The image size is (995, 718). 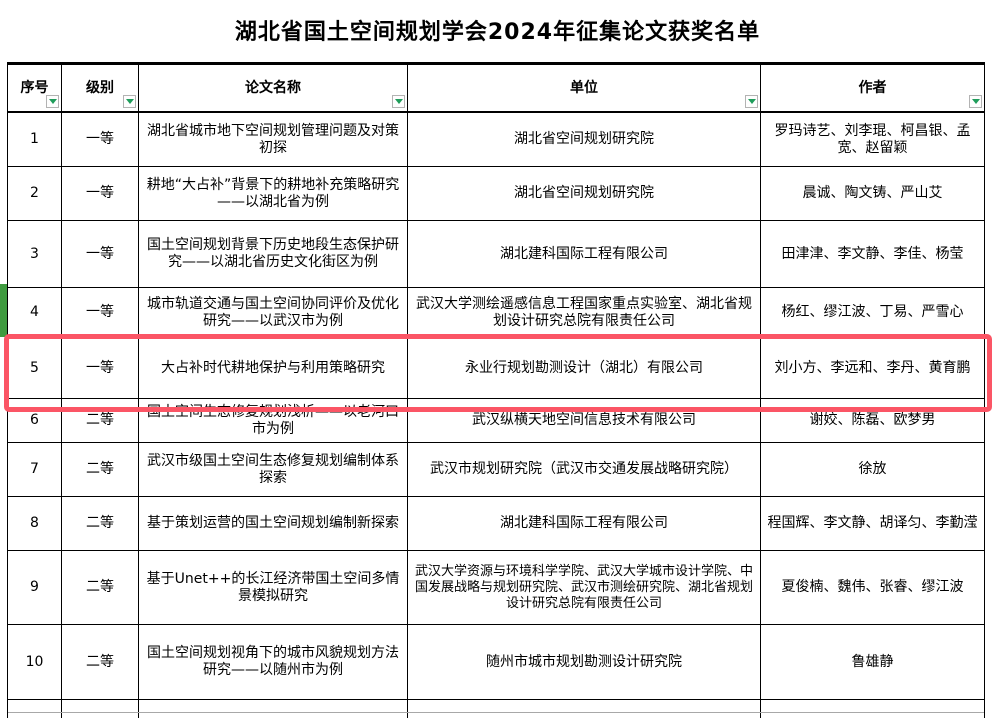 What do you see at coordinates (872, 312) in the screenshot?
I see `cell-authors: 杨红、缪江波、丁易、严雪心` at bounding box center [872, 312].